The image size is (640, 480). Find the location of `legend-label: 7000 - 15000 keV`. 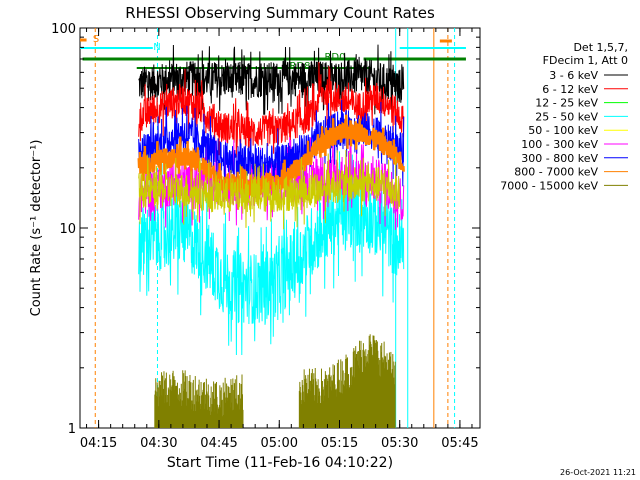

legend-label: 7000 - 15000 keV is located at coordinates (549, 185).